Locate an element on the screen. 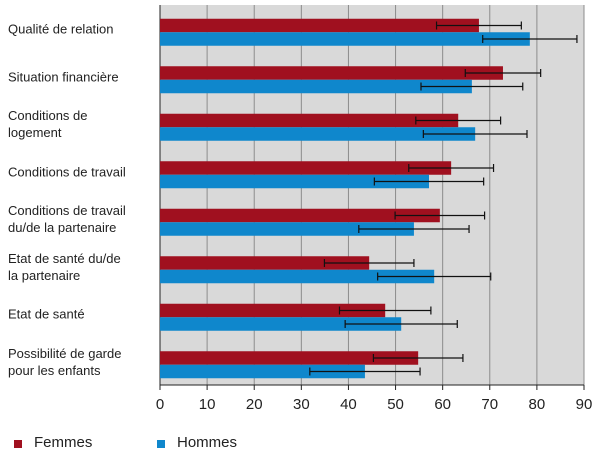  x-tick-label: 50 is located at coordinates (395, 404).